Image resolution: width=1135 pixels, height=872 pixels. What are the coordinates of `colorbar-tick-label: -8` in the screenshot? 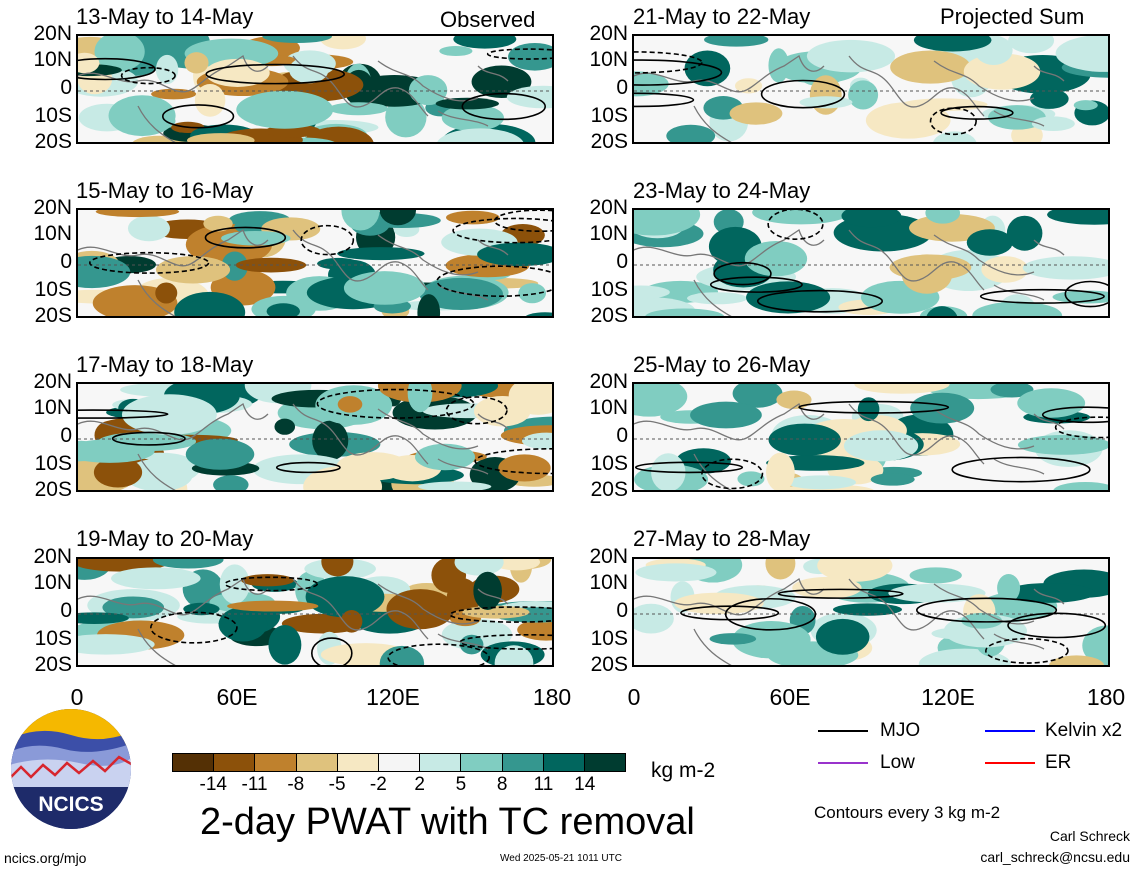 It's located at (296, 784).